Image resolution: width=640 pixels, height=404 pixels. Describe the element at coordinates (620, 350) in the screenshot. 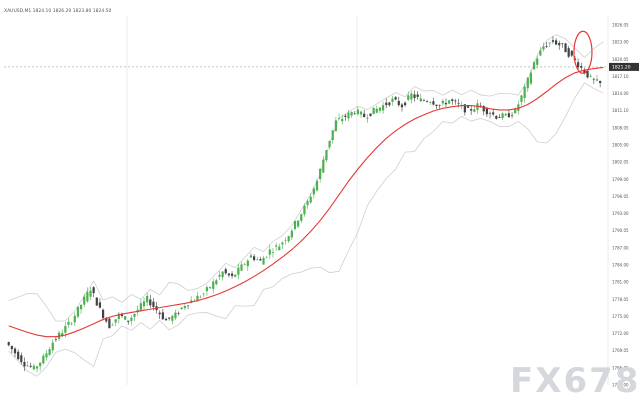

I see `y-tick-label: 1769.05` at that location.